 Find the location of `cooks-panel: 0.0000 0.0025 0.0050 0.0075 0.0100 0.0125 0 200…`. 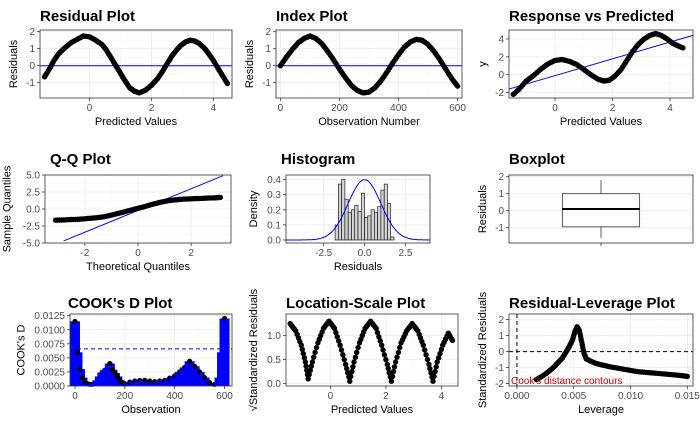

cooks-panel: 0.0000 0.0025 0.0050 0.0075 0.0100 0.0125 0 200… is located at coordinates (124, 355).